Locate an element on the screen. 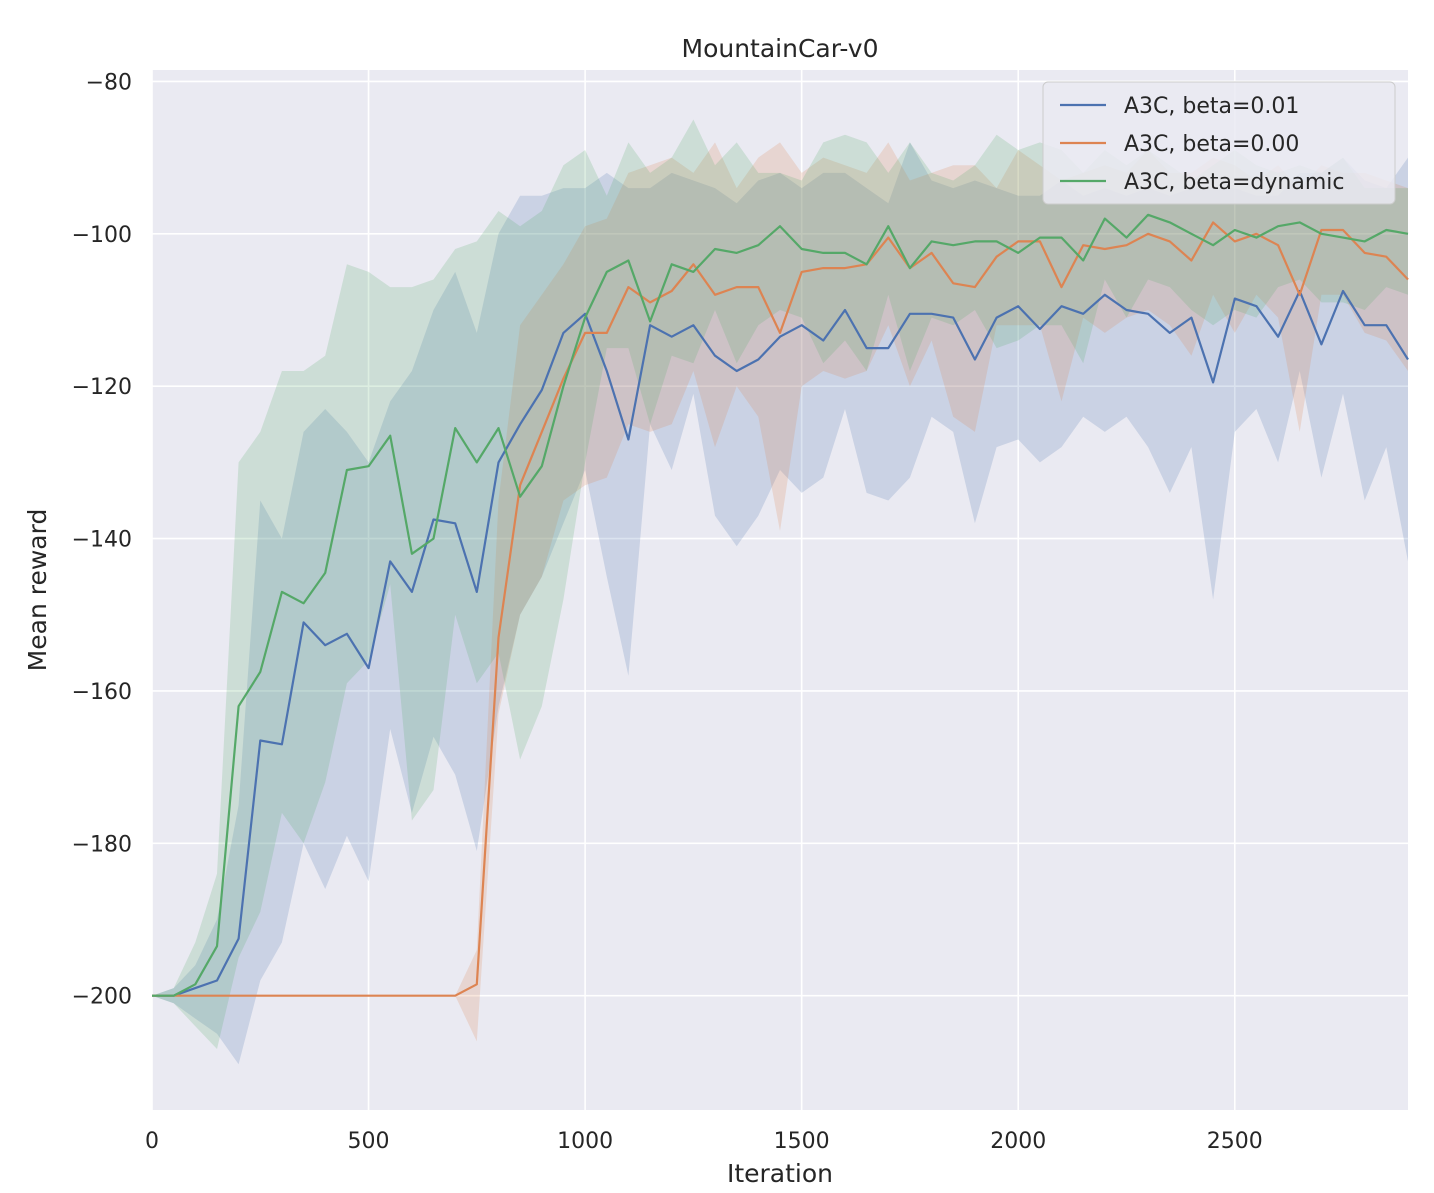  y-tick-label-2: −160 is located at coordinates (102, 692).